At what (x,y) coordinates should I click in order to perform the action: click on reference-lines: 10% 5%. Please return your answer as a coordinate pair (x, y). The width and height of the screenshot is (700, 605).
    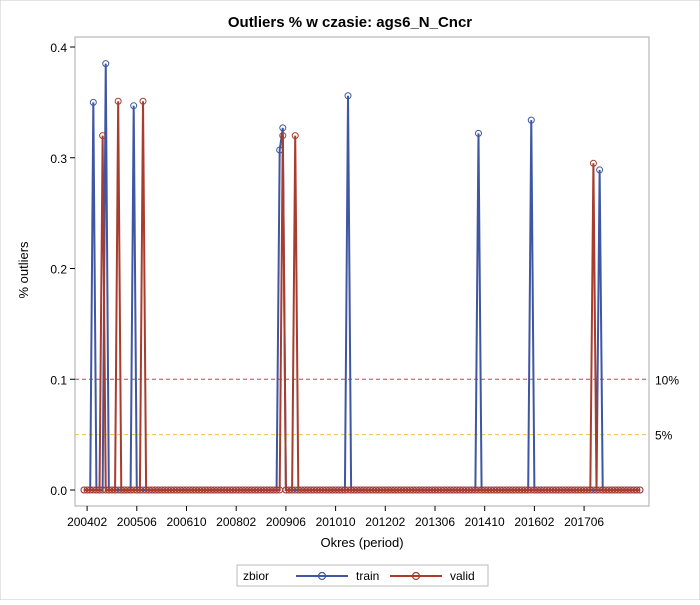
    Looking at the image, I should click on (377, 408).